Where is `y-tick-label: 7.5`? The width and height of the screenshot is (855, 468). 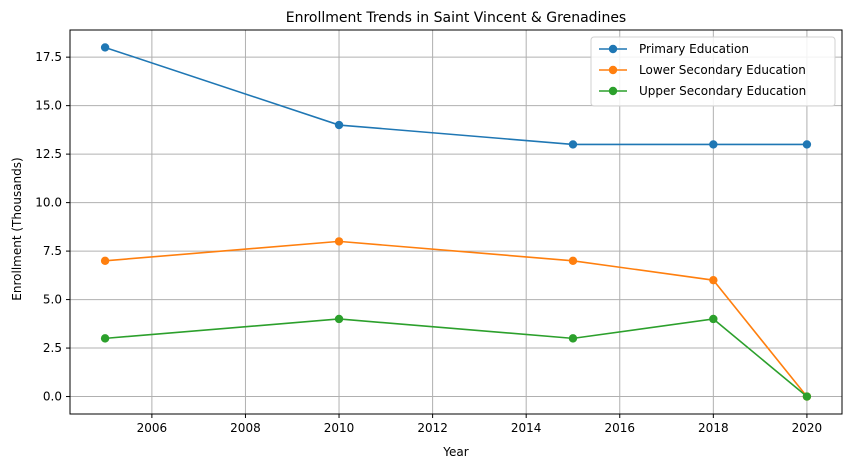
y-tick-label: 7.5 is located at coordinates (52, 251).